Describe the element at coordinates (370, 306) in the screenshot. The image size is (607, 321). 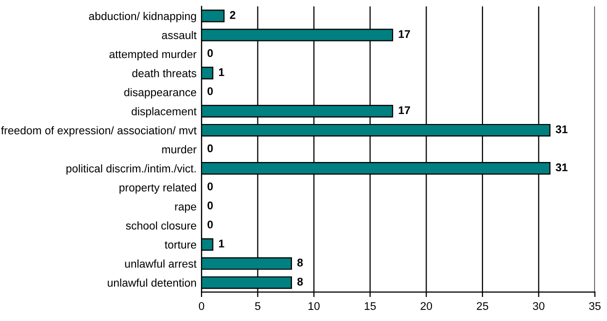
I see `x-tick-label: 15` at that location.